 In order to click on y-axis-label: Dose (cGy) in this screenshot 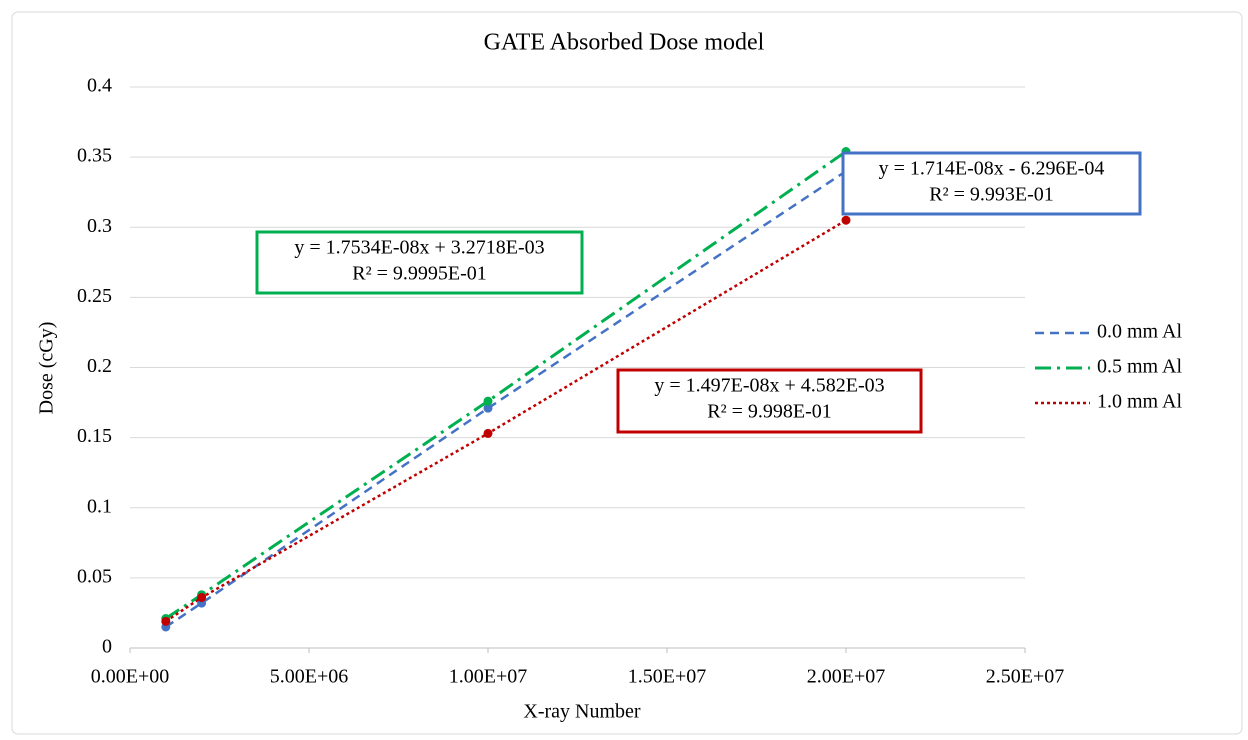, I will do `click(47, 368)`.